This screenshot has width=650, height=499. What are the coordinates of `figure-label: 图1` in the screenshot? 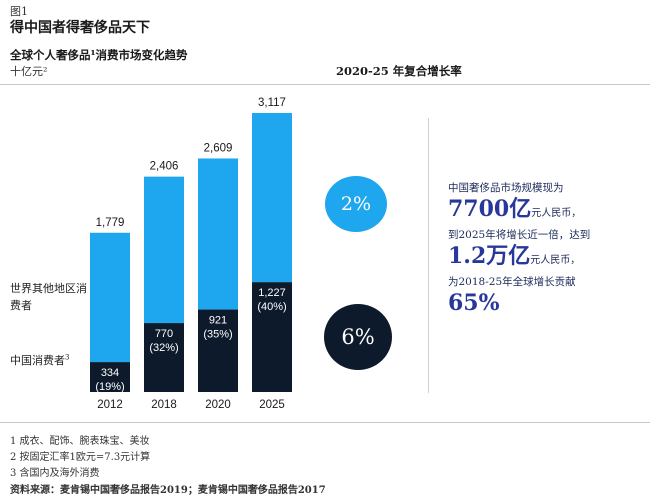 It's located at (19, 11).